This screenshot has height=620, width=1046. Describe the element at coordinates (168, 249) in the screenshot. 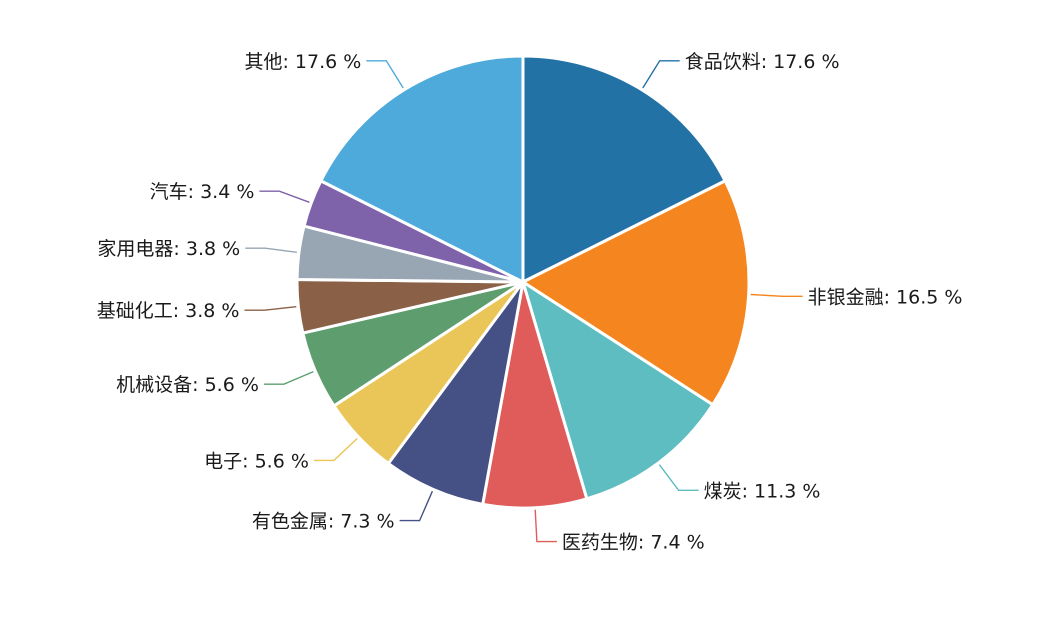

I see `slice-label-9: 家用电器: 3.8 %` at that location.